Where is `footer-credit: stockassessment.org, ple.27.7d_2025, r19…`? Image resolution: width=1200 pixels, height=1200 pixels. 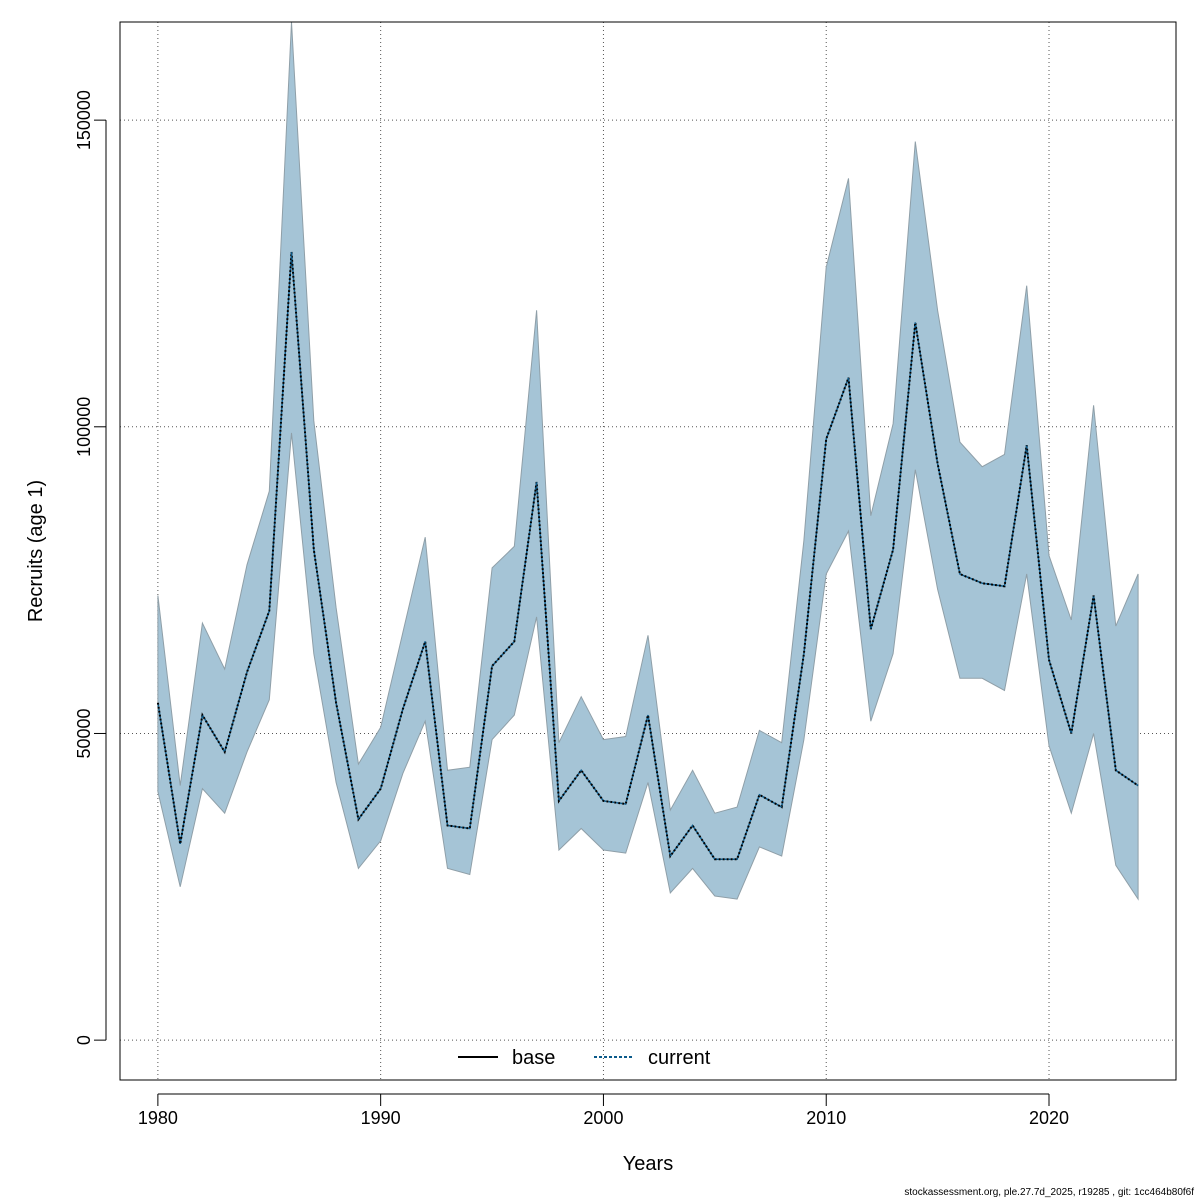 footer-credit: stockassessment.org, ple.27.7d_2025, r19… is located at coordinates (1049, 1192).